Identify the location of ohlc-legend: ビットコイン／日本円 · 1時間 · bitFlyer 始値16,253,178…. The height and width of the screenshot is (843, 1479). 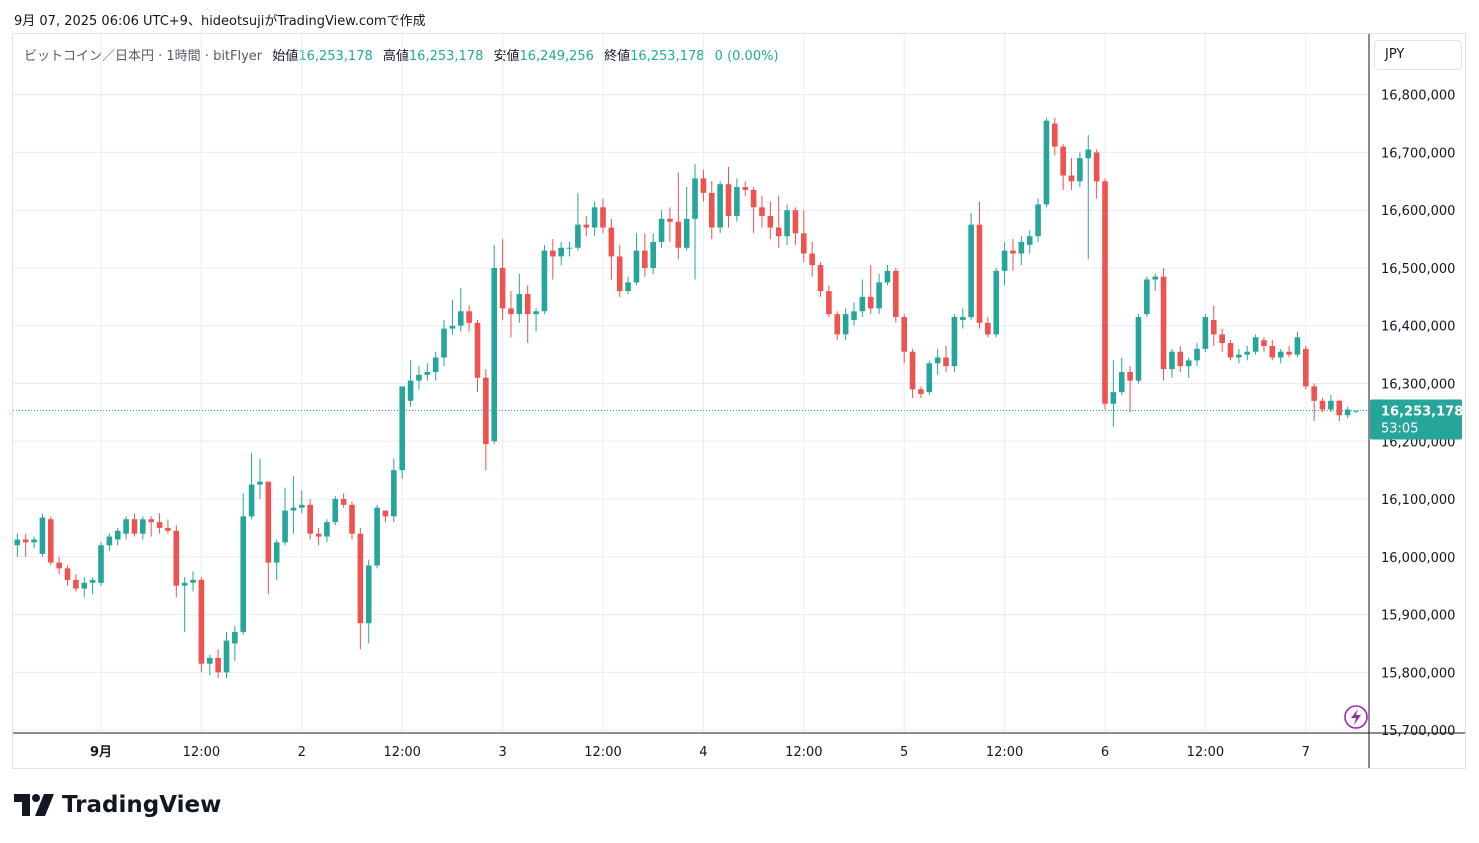
(401, 54).